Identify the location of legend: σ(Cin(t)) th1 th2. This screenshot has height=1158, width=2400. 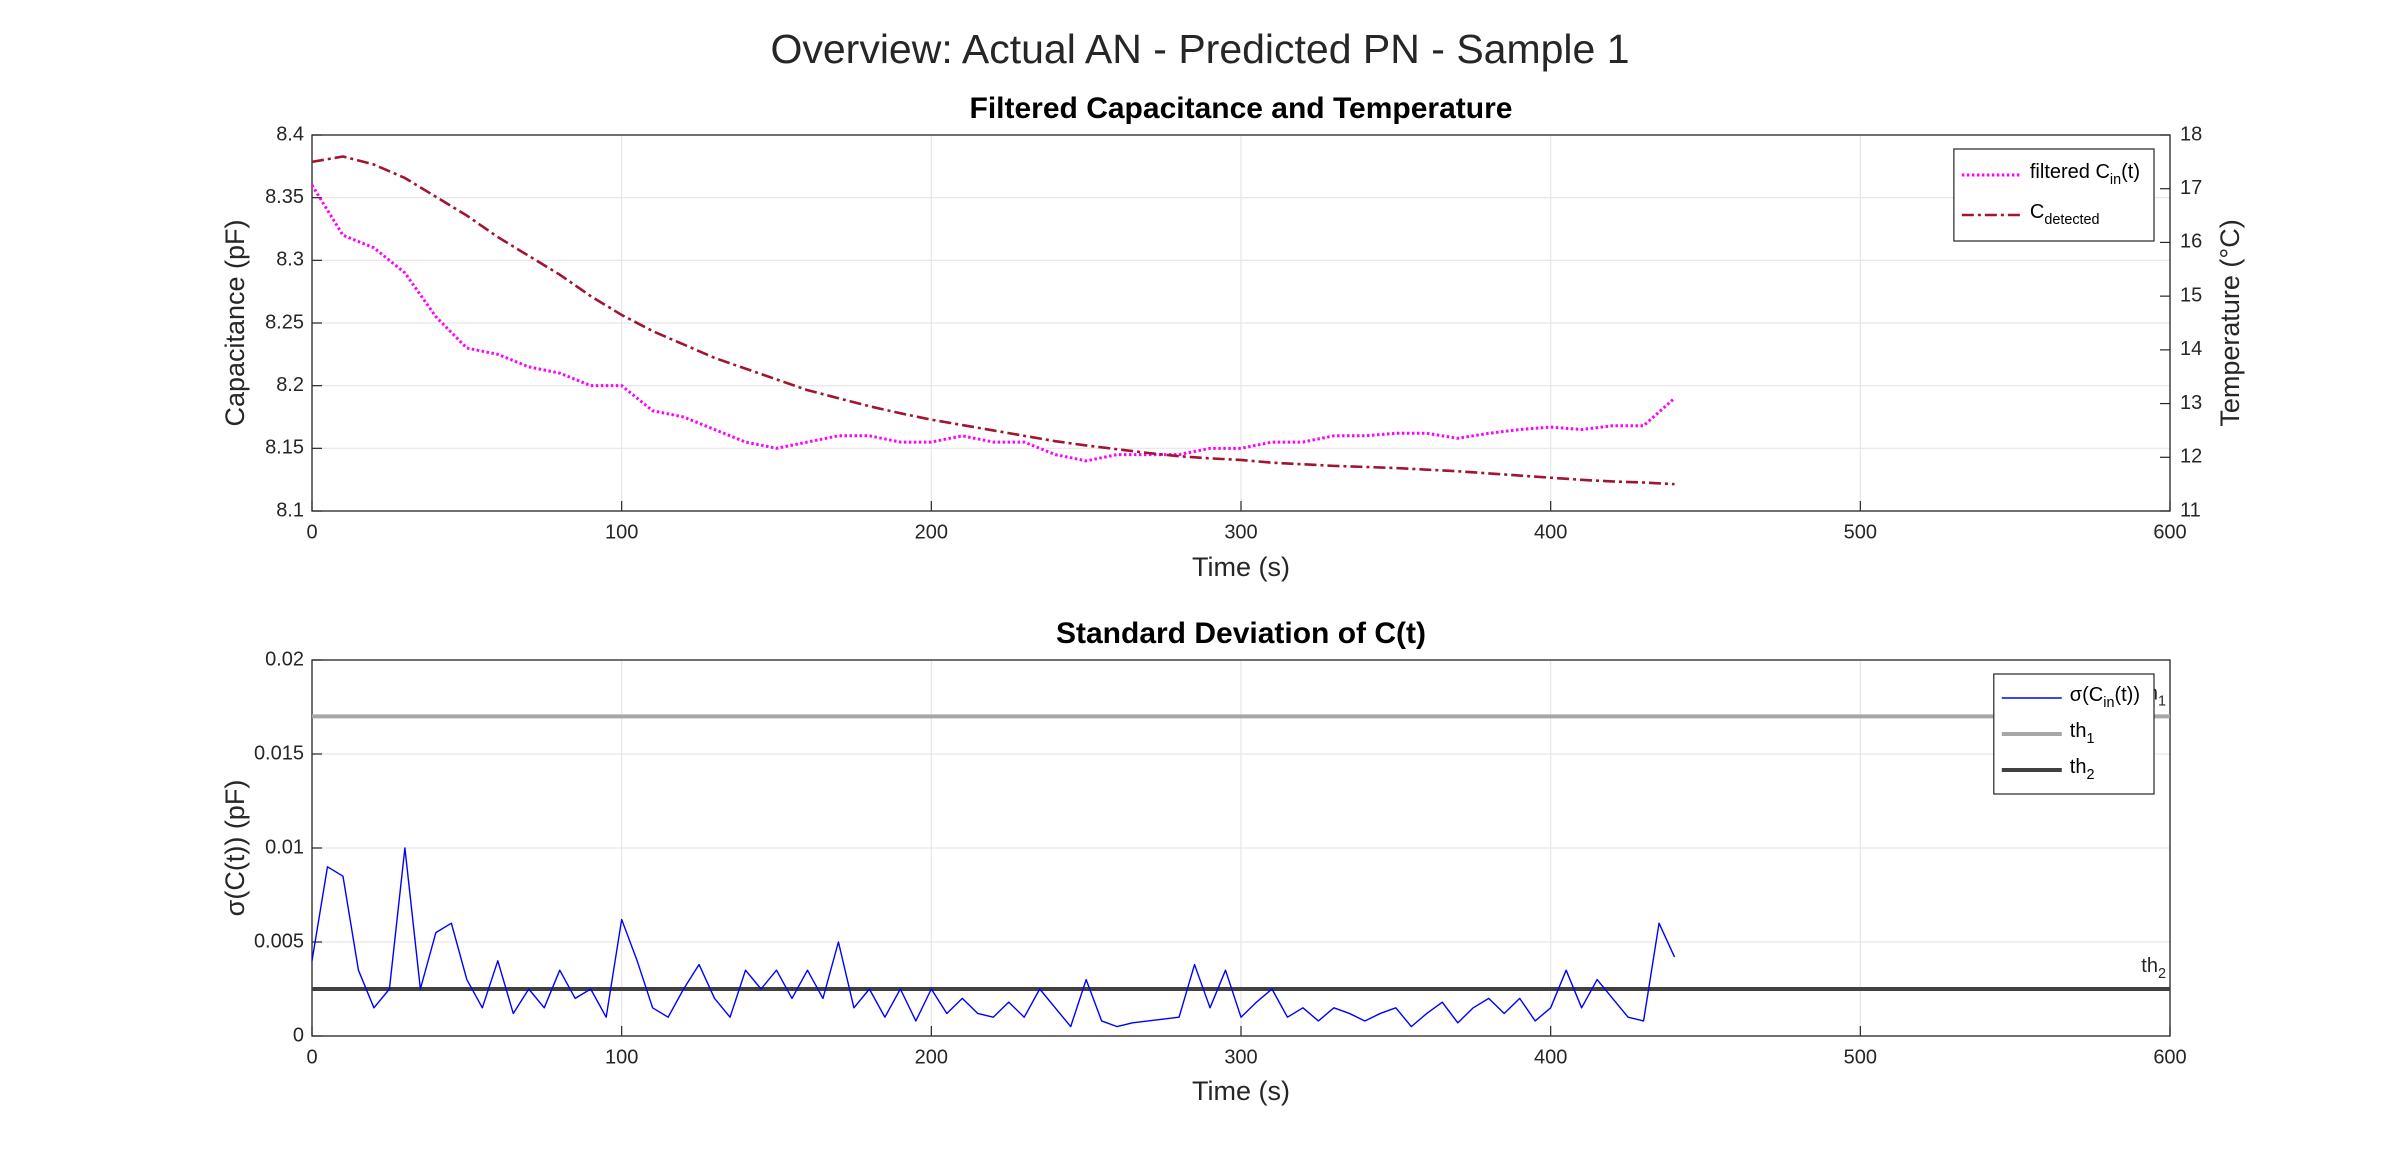
(2074, 734).